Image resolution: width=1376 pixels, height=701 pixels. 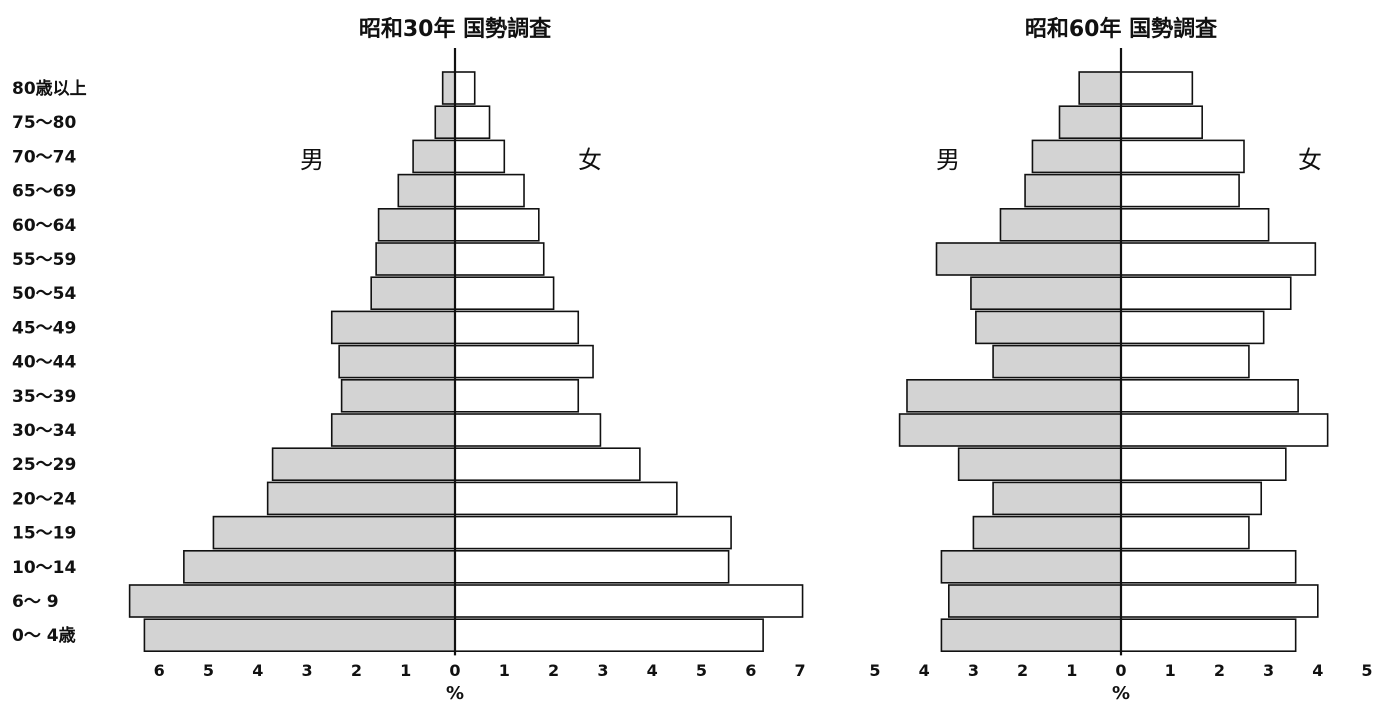 What do you see at coordinates (44, 431) in the screenshot?
I see `age-label: 30～34` at bounding box center [44, 431].